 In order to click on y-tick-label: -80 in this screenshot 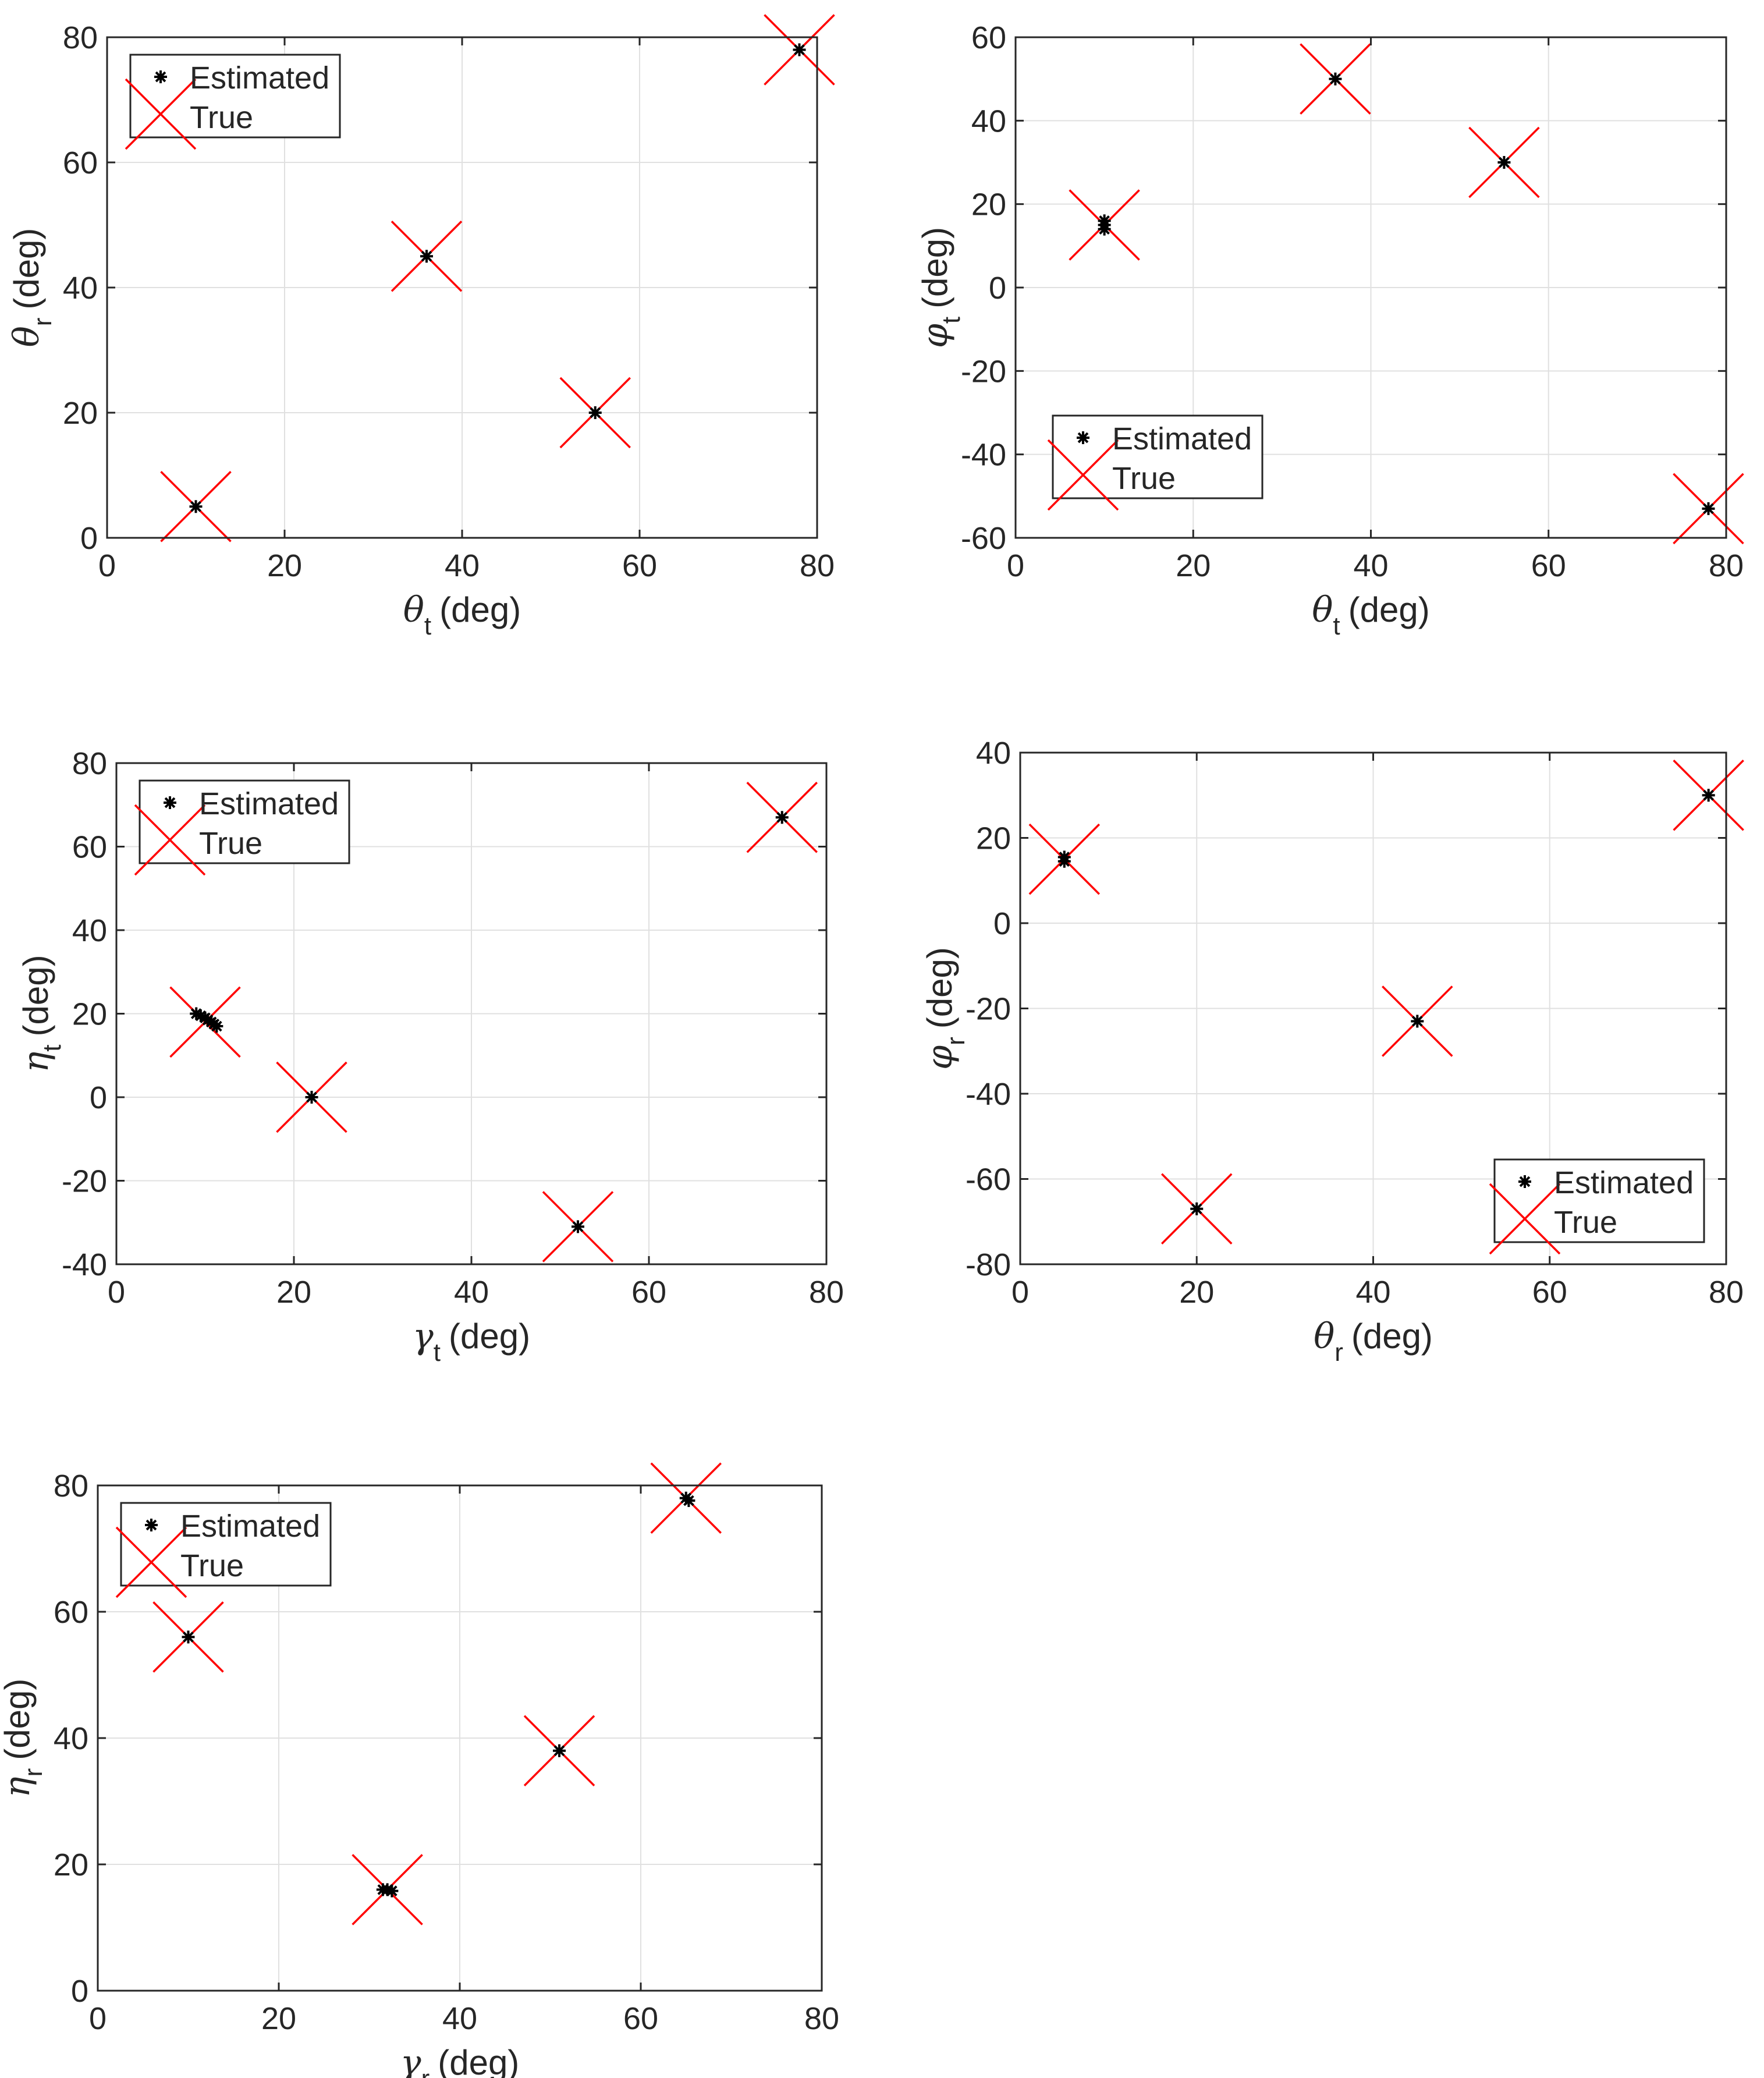, I will do `click(988, 1264)`.